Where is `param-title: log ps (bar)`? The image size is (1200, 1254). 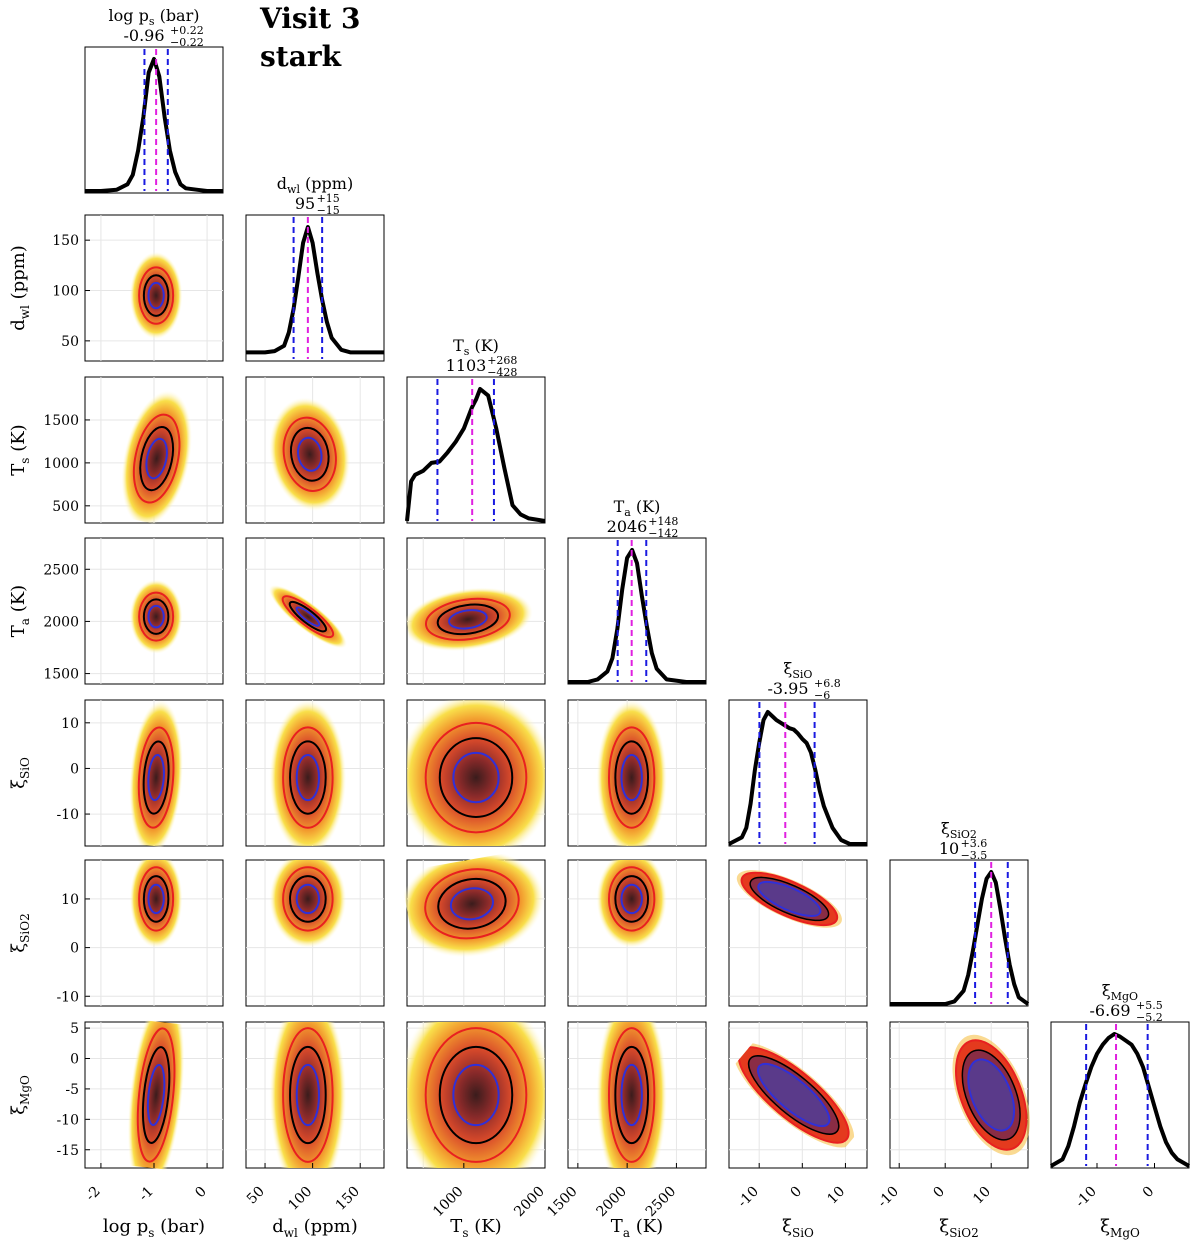
param-title: log ps (bar) is located at coordinates (154, 17).